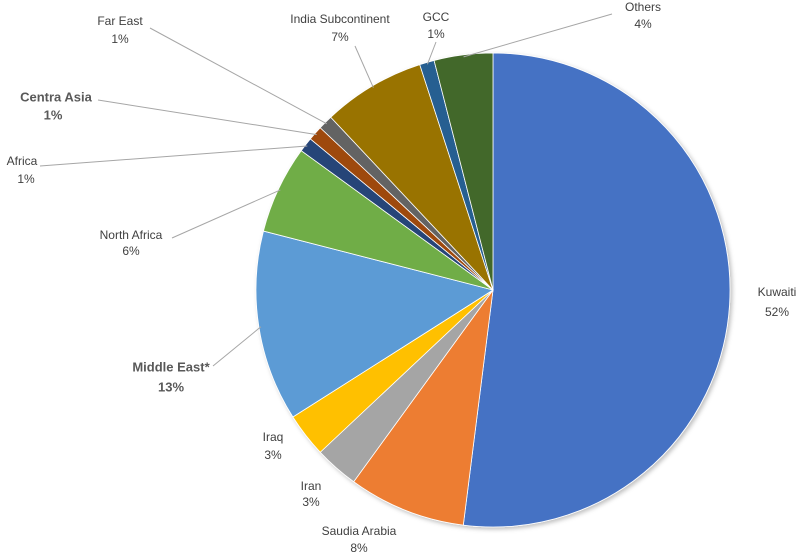 This screenshot has width=800, height=560. I want to click on slice-label: GCC, so click(436, 17).